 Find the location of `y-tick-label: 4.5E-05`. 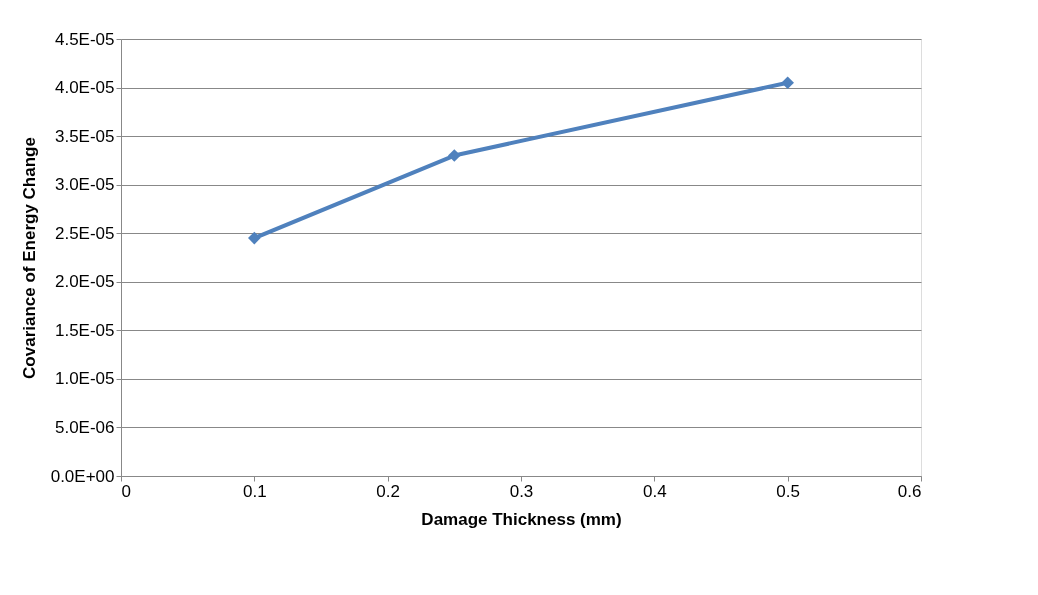

y-tick-label: 4.5E-05 is located at coordinates (84, 39).